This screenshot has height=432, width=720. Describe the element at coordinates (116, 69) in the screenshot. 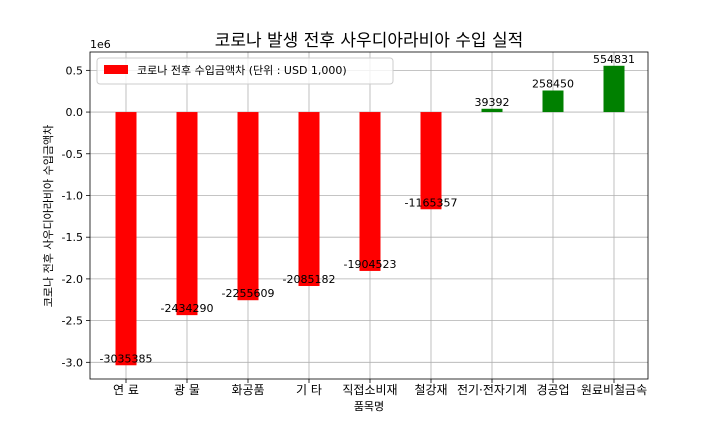

I see `legend-swatch` at that location.